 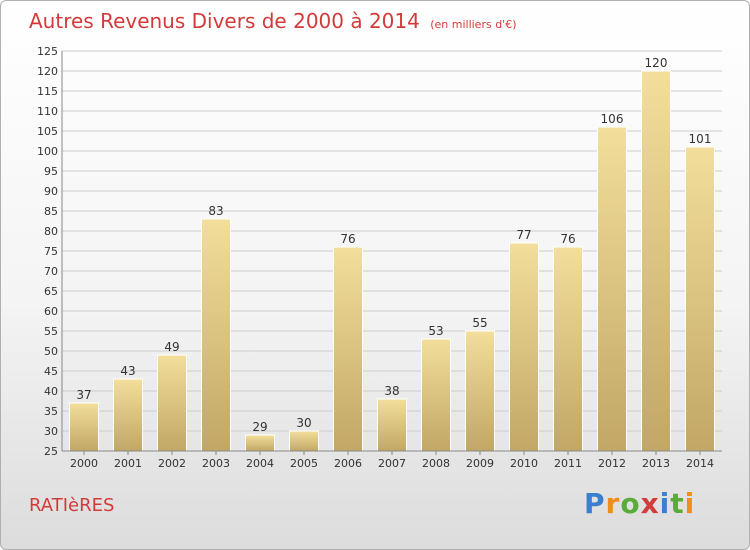 I want to click on proxiti-logo: Proxiti, so click(x=639, y=503).